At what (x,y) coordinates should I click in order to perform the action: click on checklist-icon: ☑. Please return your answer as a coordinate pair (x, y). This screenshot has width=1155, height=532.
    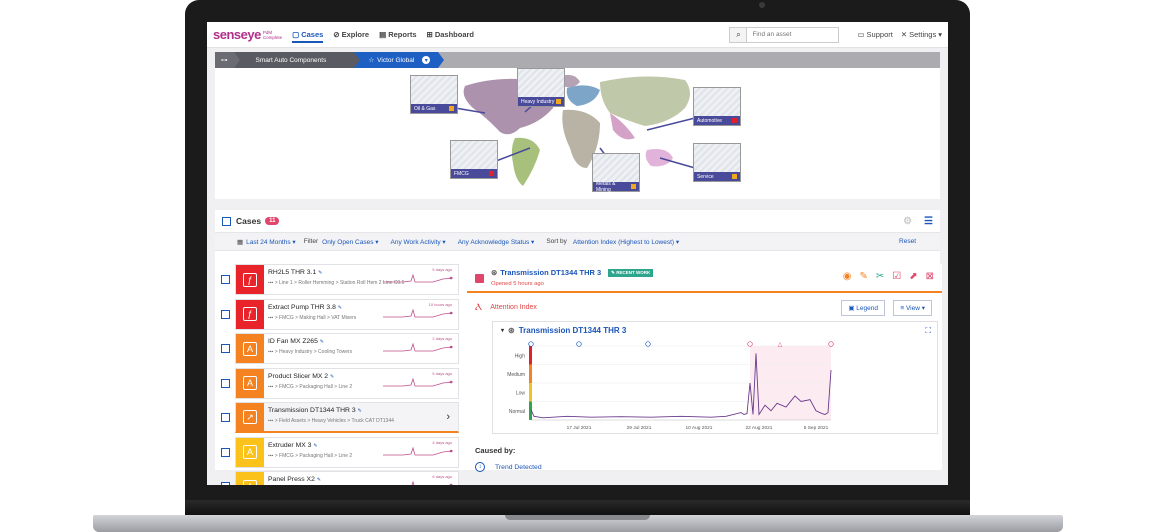
    Looking at the image, I should click on (897, 276).